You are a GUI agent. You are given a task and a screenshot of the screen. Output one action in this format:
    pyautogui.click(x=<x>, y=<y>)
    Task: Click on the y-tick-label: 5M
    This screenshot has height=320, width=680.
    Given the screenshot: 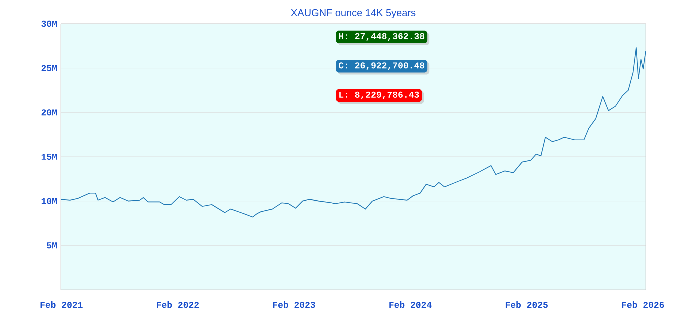 What is the action you would take?
    pyautogui.click(x=52, y=245)
    